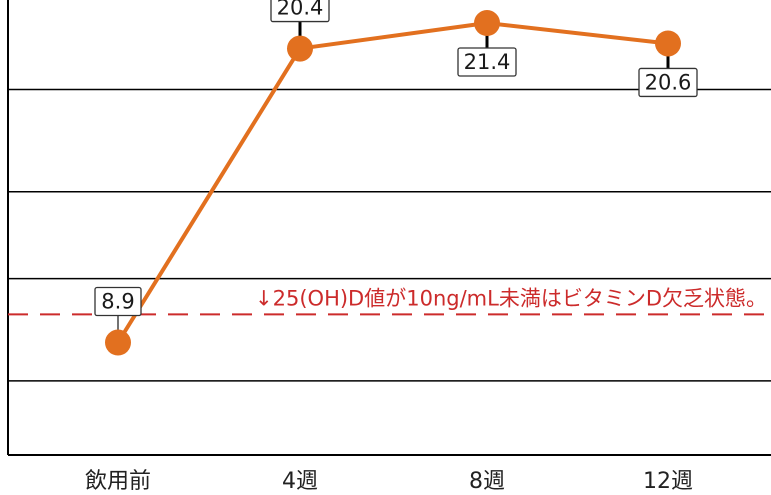 Image resolution: width=771 pixels, height=495 pixels. I want to click on data-label-1: 20.4, so click(300, 10).